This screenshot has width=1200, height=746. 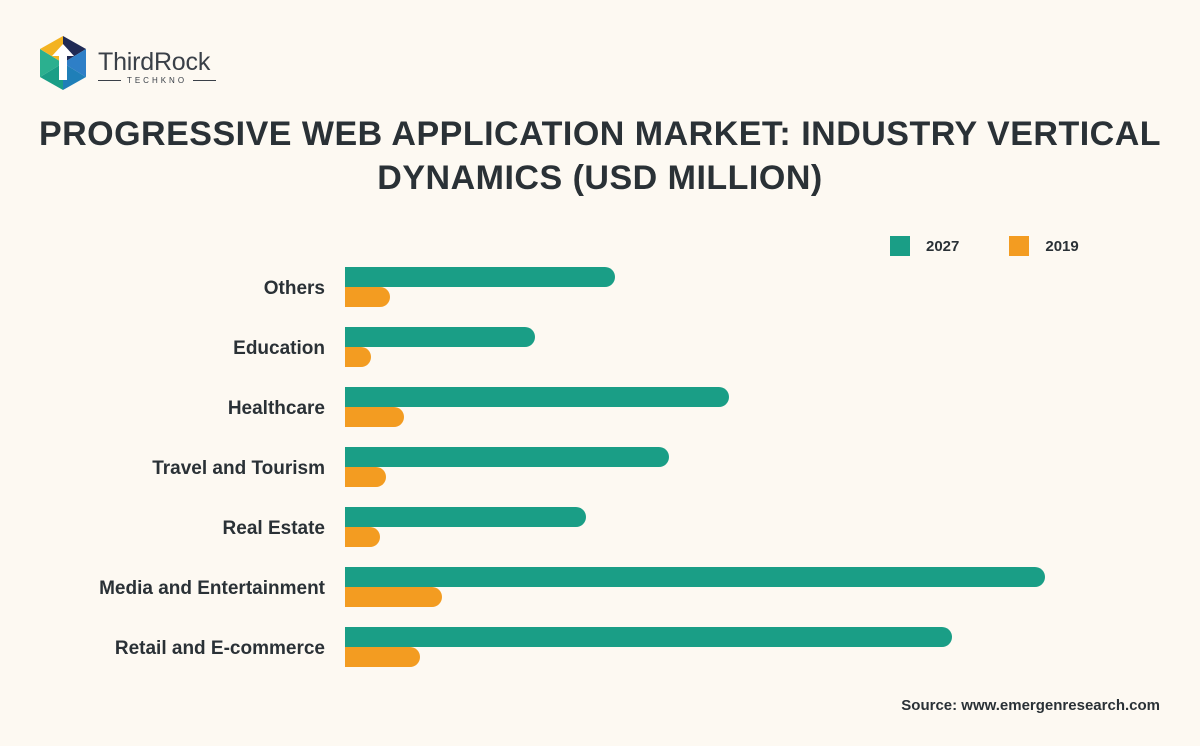 What do you see at coordinates (1044, 246) in the screenshot?
I see `legend-item-2019: 2019` at bounding box center [1044, 246].